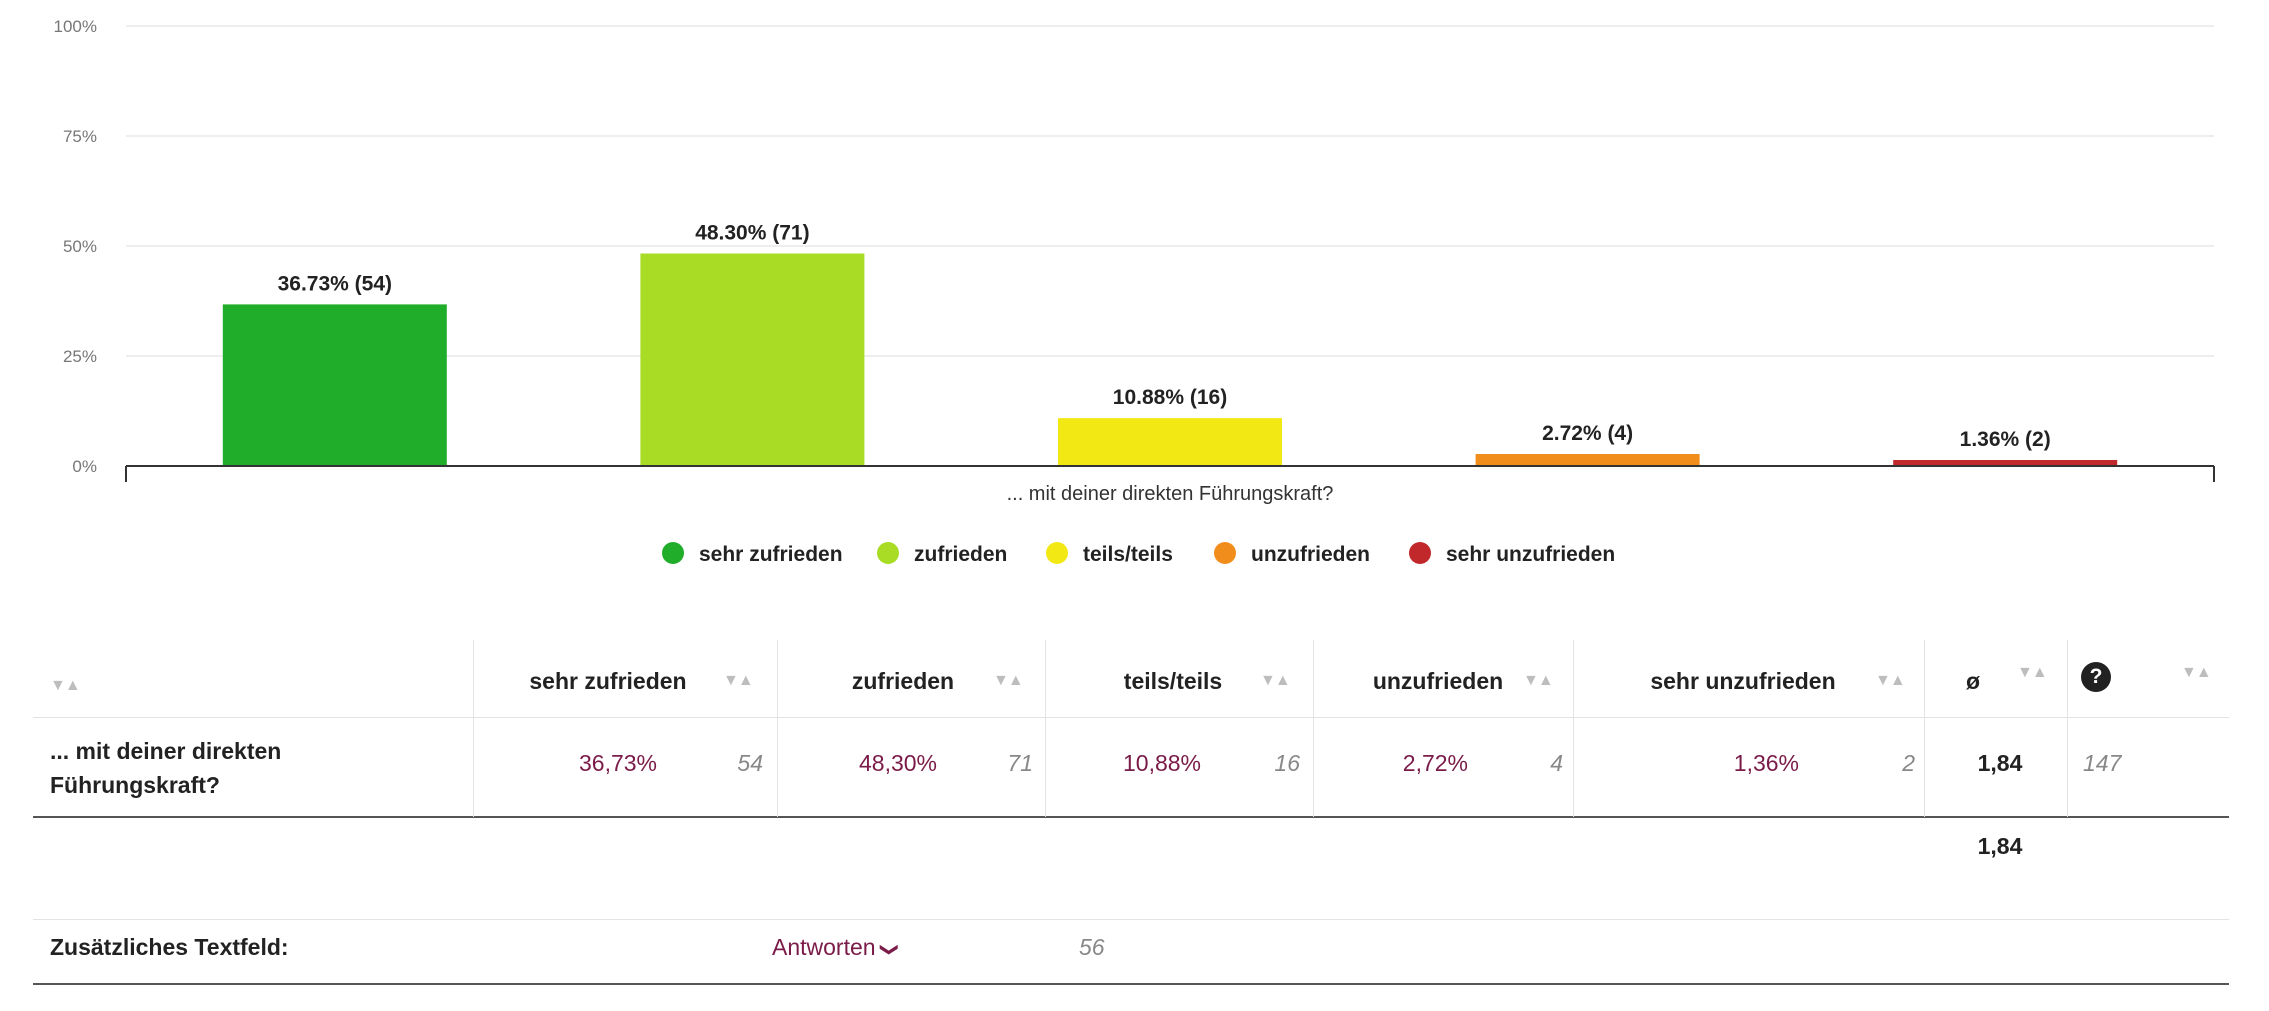  What do you see at coordinates (617, 763) in the screenshot?
I see `cell-percent: 36,73%` at bounding box center [617, 763].